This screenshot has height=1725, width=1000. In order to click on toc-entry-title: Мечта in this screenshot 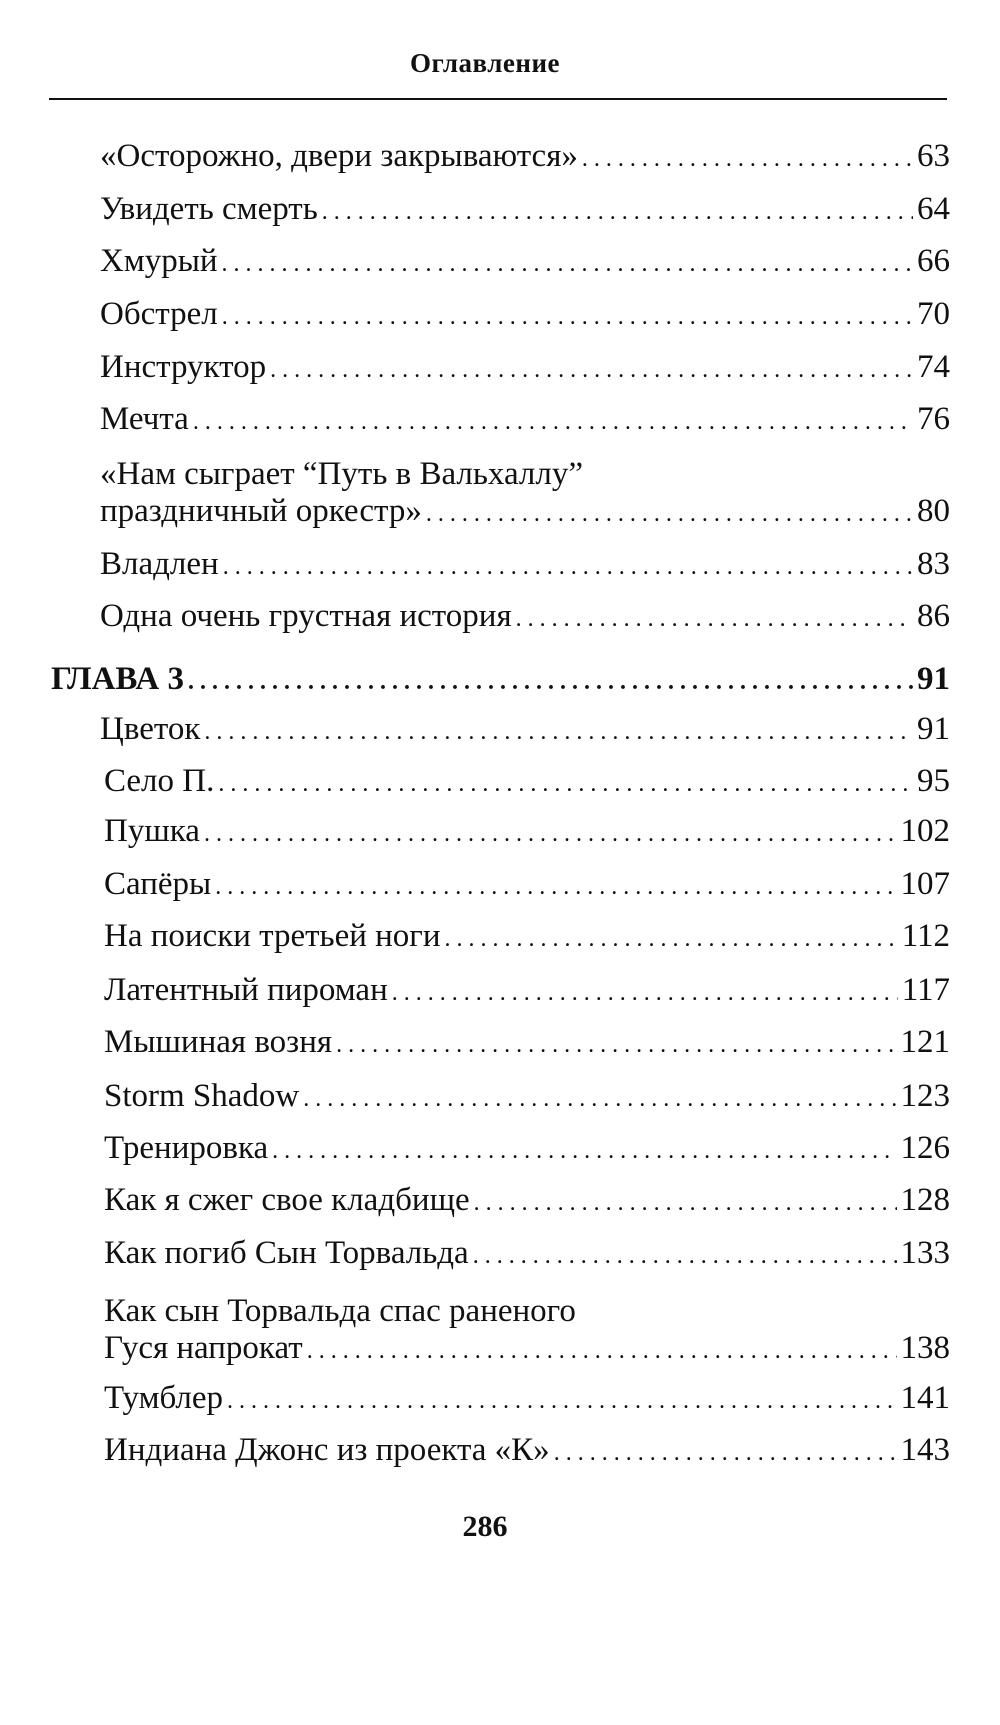, I will do `click(144, 419)`.